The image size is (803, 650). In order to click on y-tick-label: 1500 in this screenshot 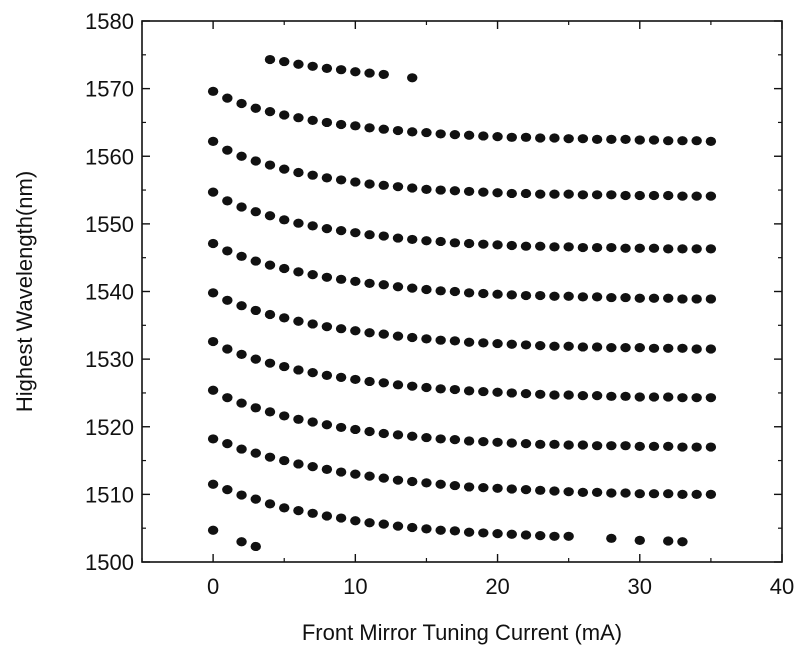, I will do `click(109, 562)`.